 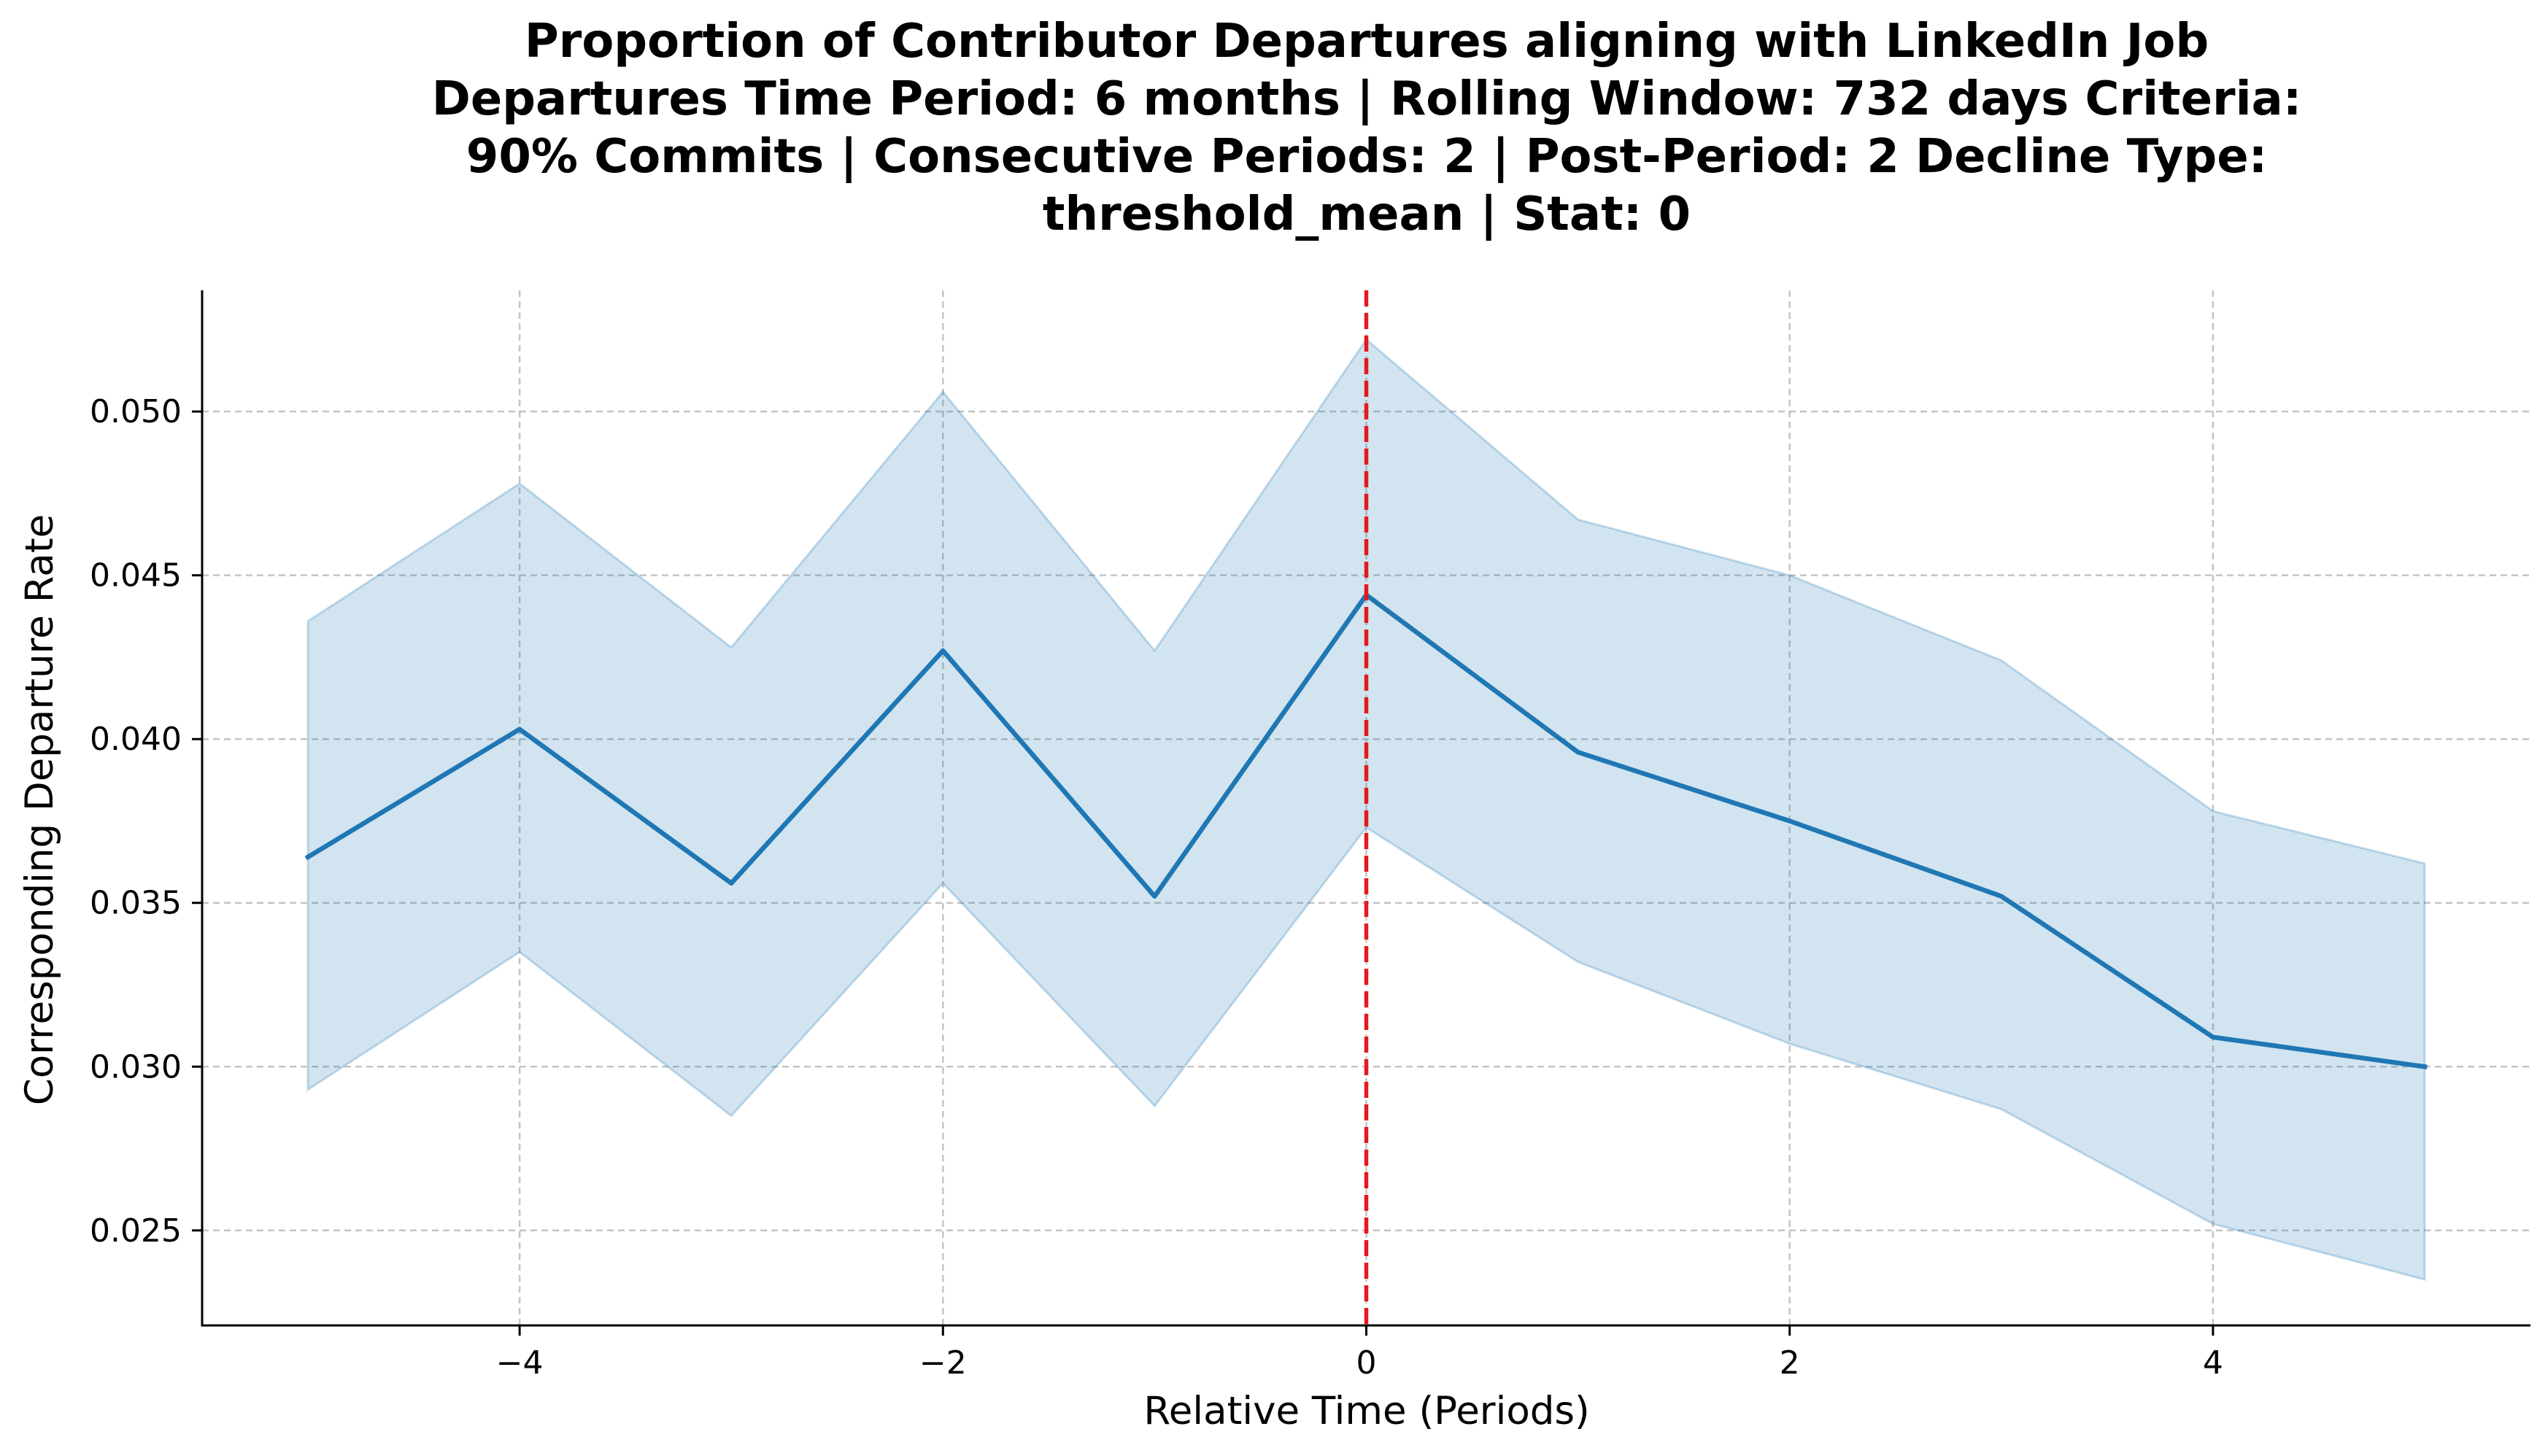 I want to click on y-tick-label-0: 0.025, so click(x=136, y=1231).